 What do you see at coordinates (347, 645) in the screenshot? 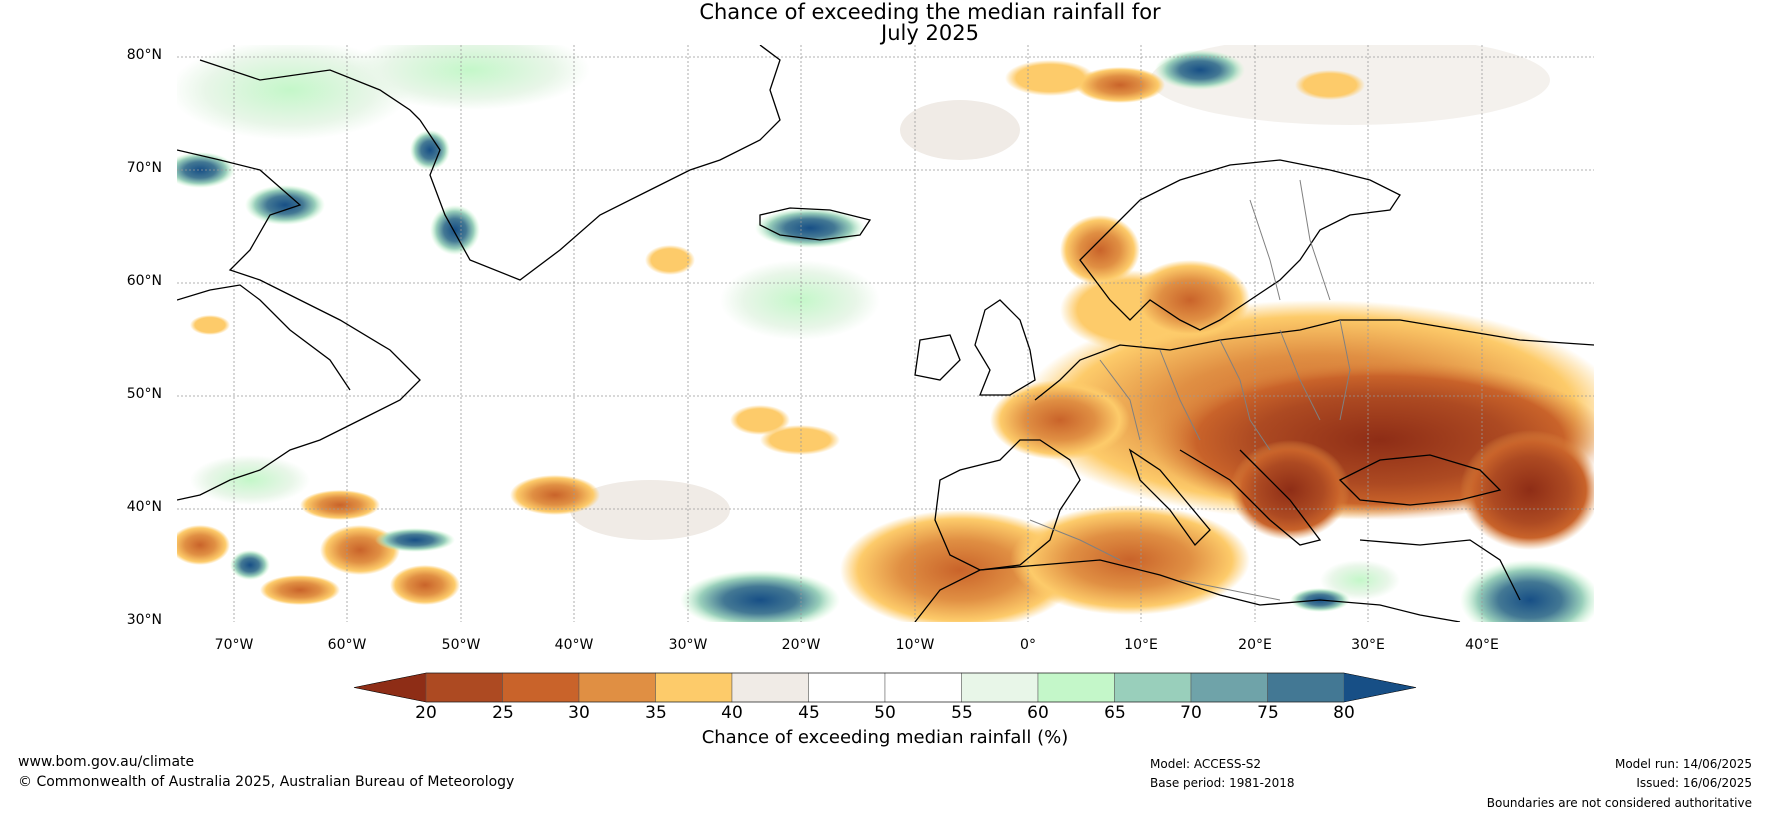
I see `lon-label-60w: 60°W` at bounding box center [347, 645].